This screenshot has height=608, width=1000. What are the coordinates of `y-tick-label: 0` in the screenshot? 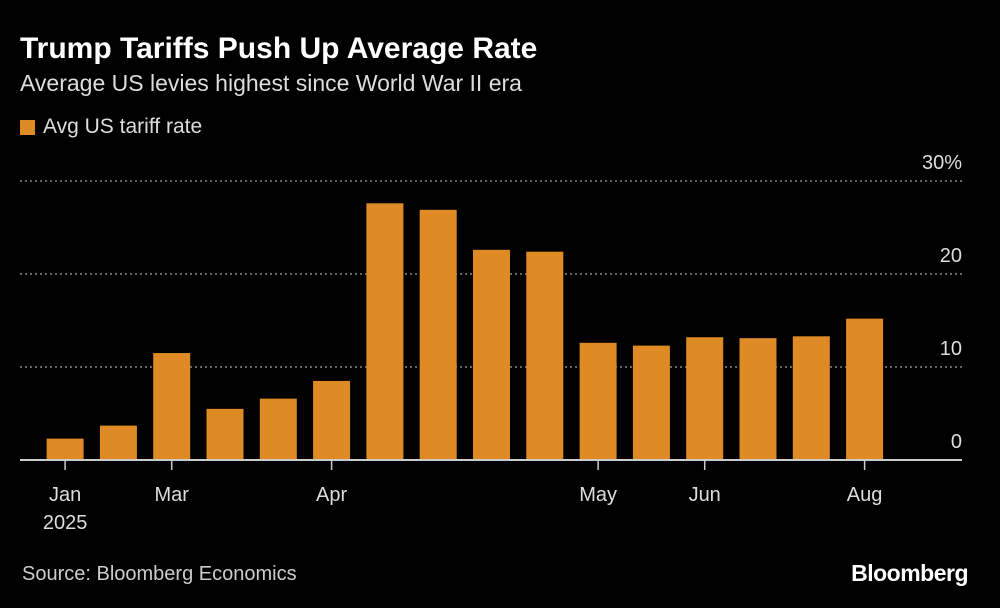 It's located at (956, 442).